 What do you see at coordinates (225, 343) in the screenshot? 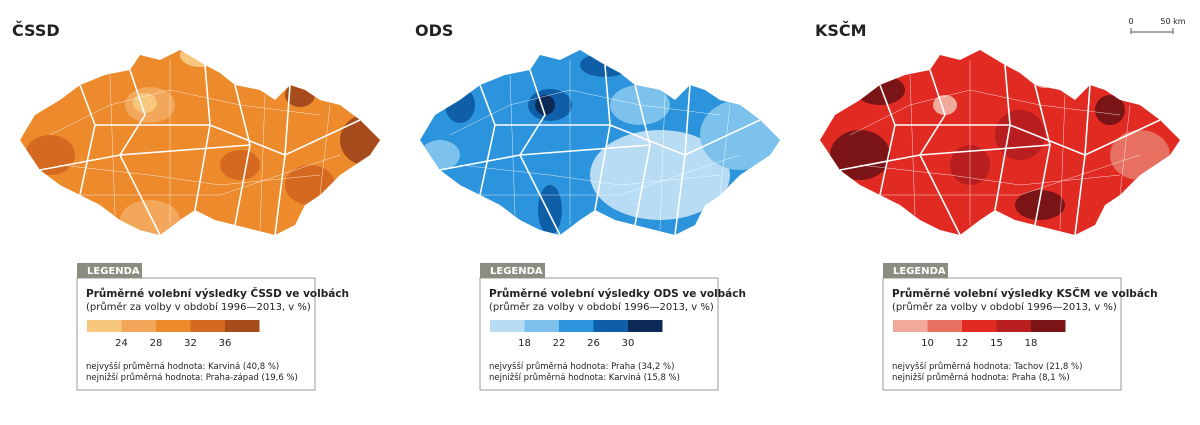
I see `legend-break: 36` at bounding box center [225, 343].